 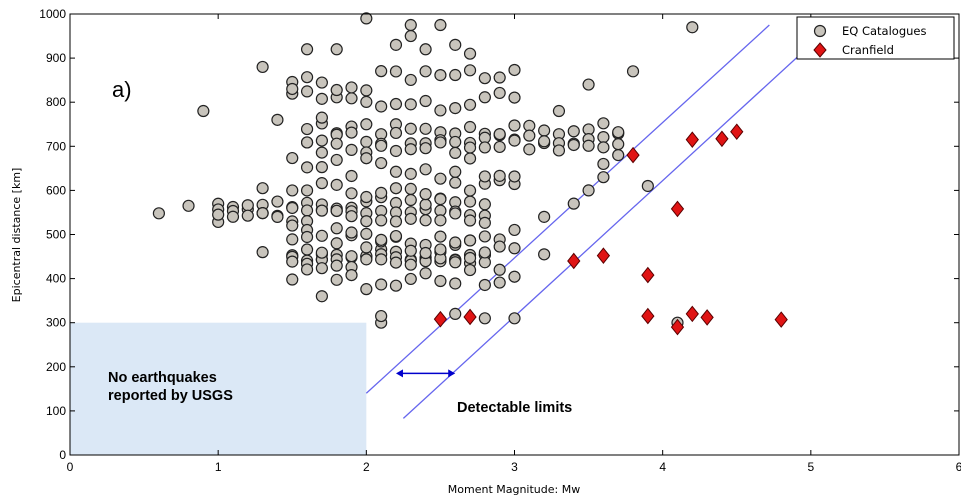 I want to click on y-tick-label: 800, so click(x=56, y=102).